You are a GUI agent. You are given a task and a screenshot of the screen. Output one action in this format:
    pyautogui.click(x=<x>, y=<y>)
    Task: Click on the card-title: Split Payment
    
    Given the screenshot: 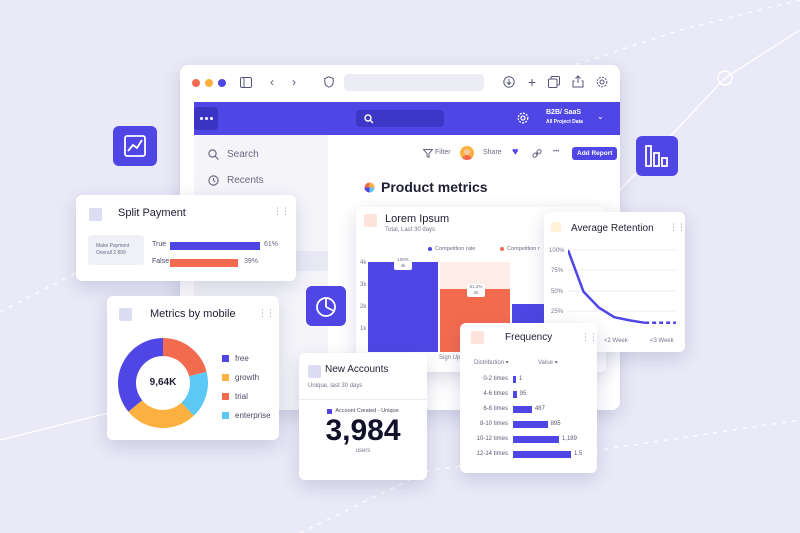 What is the action you would take?
    pyautogui.click(x=152, y=213)
    